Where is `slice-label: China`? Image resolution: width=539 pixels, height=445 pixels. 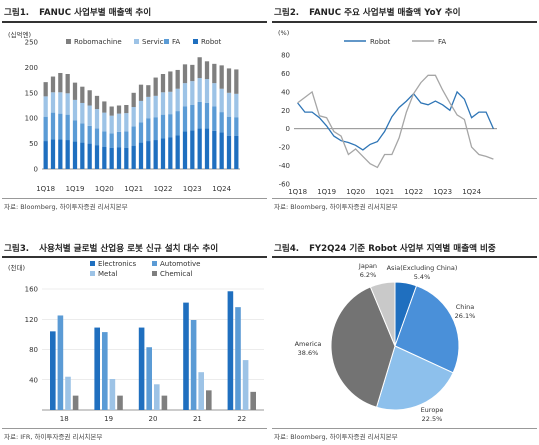 slice-label: China is located at coordinates (465, 307).